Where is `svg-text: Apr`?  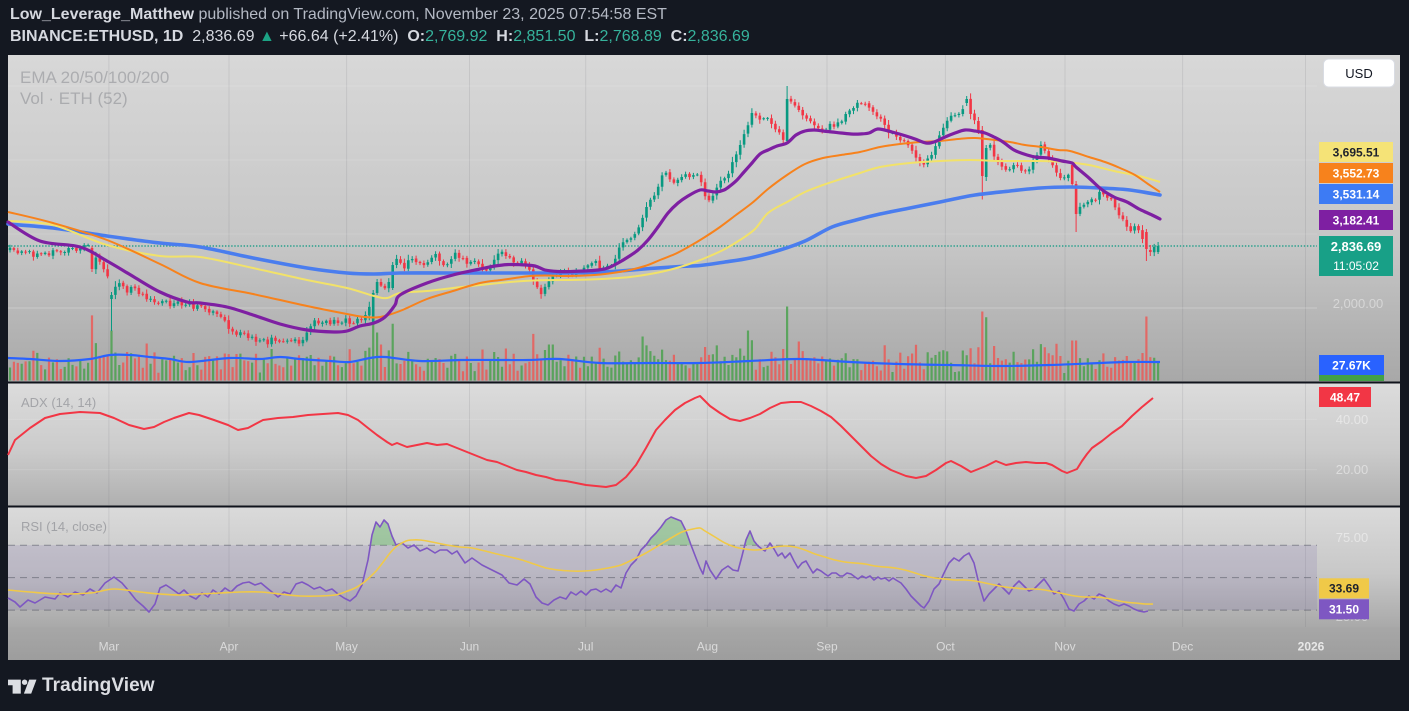
svg-text: Apr is located at coordinates (229, 647).